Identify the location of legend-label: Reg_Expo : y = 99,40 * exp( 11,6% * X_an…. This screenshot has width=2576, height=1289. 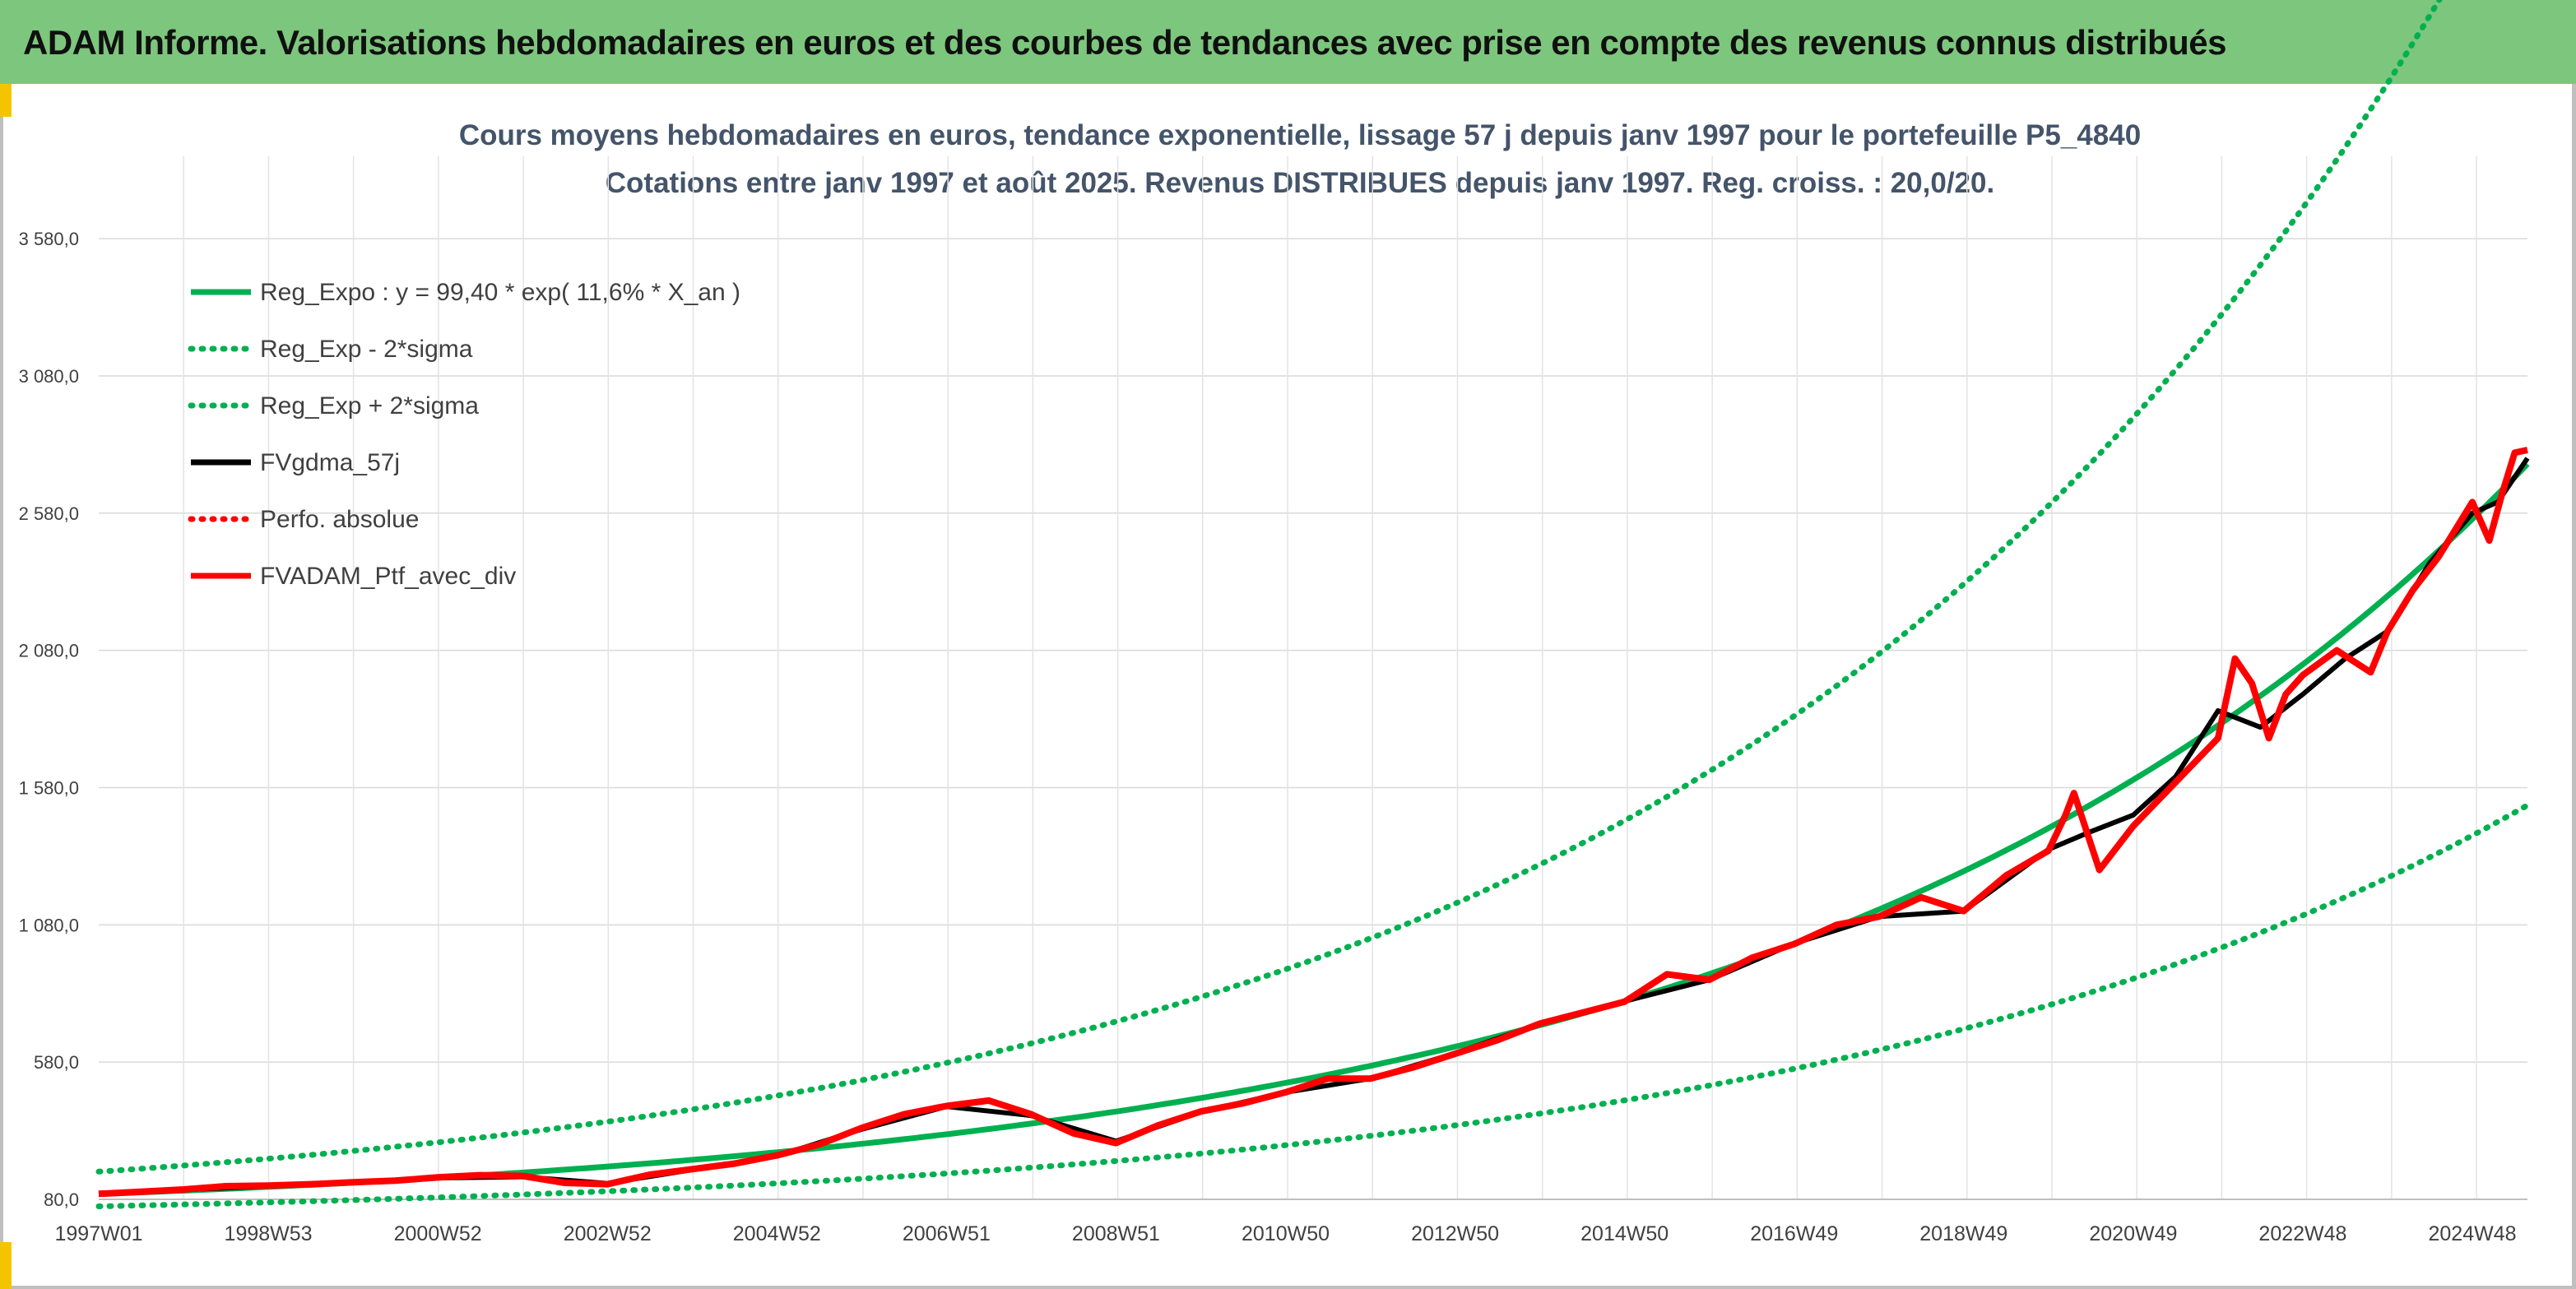
(500, 292).